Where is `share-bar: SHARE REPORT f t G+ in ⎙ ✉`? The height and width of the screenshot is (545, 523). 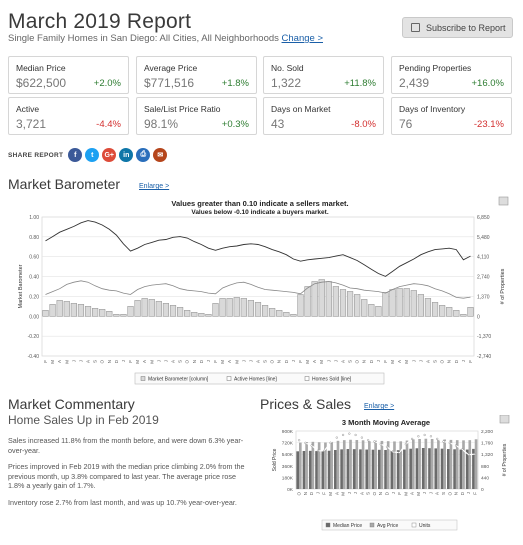
share-bar: SHARE REPORT f t G+ in ⎙ ✉ is located at coordinates (89, 155).